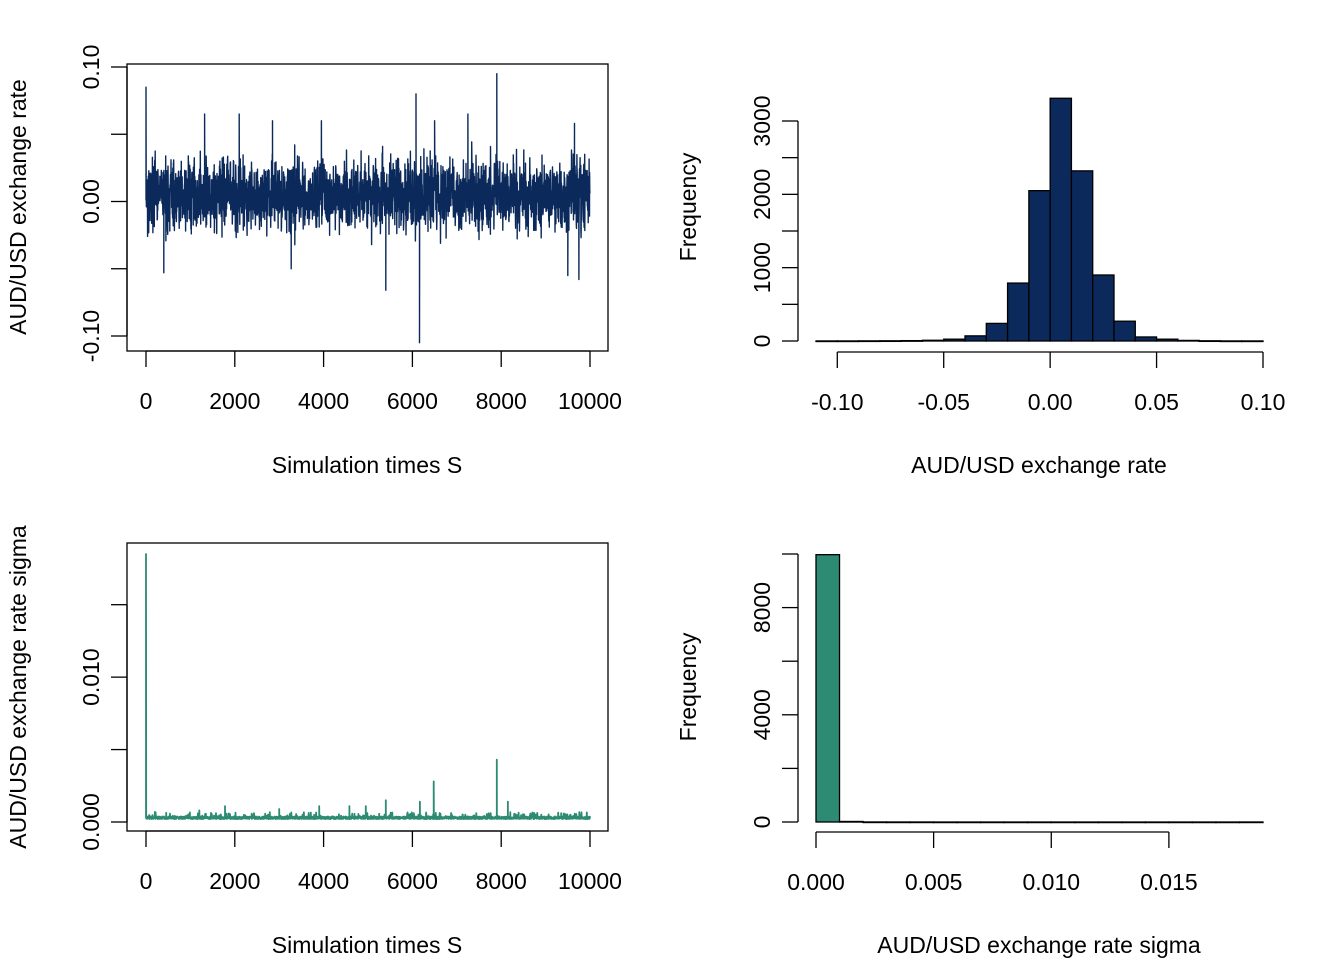 The width and height of the screenshot is (1344, 960). I want to click on hist-sigma-x-label: AUD/USD exchange rate sigma, so click(1039, 945).